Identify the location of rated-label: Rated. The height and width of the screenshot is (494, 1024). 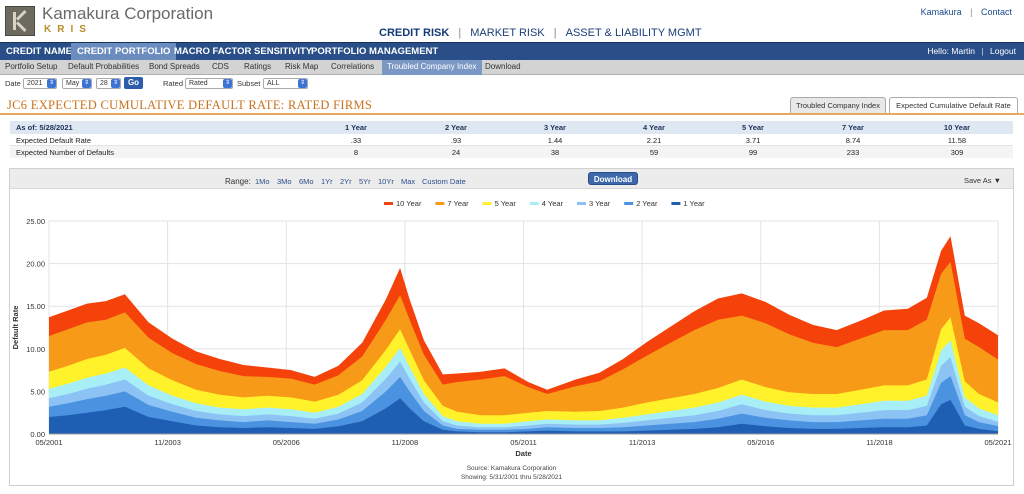
(173, 83).